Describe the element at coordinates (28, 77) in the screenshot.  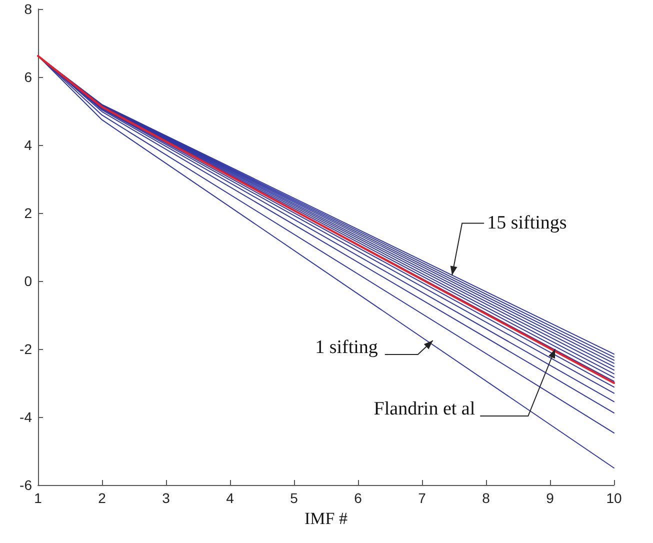
I see `y-tick-label: 6` at that location.